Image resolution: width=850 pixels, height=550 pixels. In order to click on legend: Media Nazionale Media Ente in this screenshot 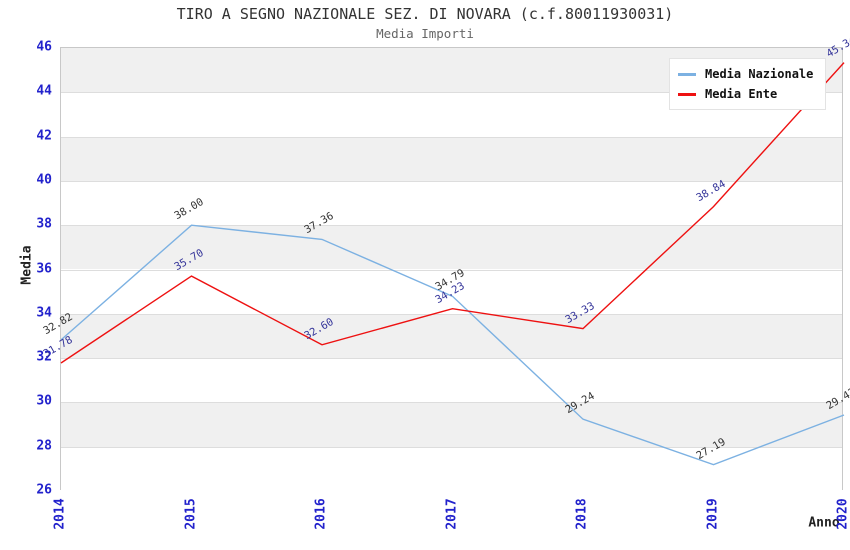, I will do `click(748, 84)`.